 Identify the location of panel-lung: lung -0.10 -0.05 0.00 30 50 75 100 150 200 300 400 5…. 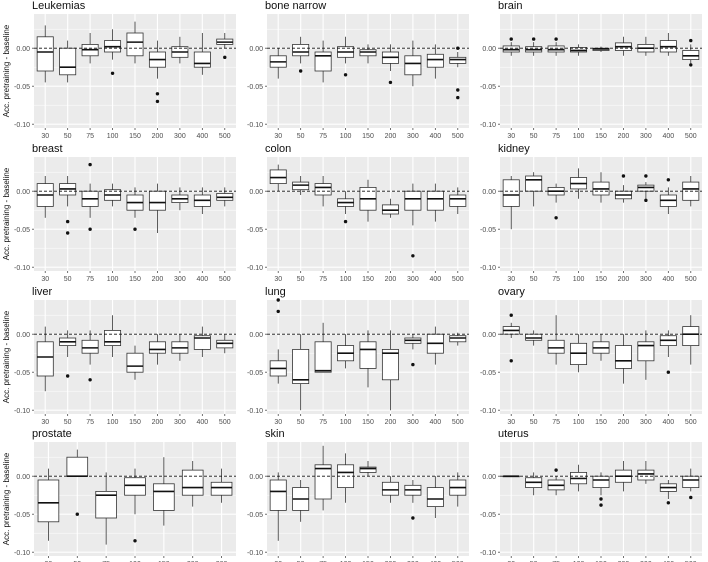
(358, 356).